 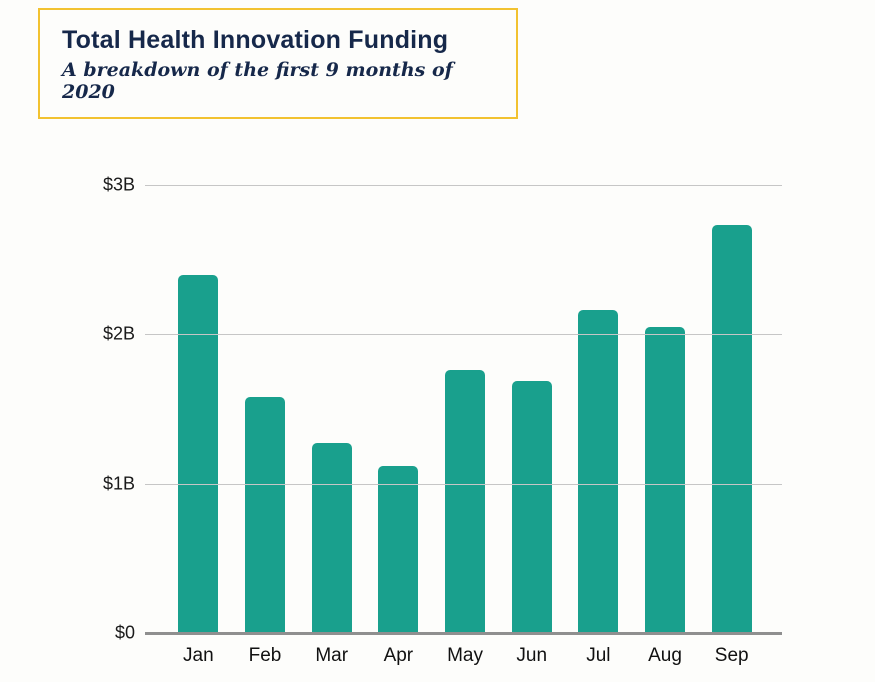 I want to click on bar-sep, so click(x=731, y=429).